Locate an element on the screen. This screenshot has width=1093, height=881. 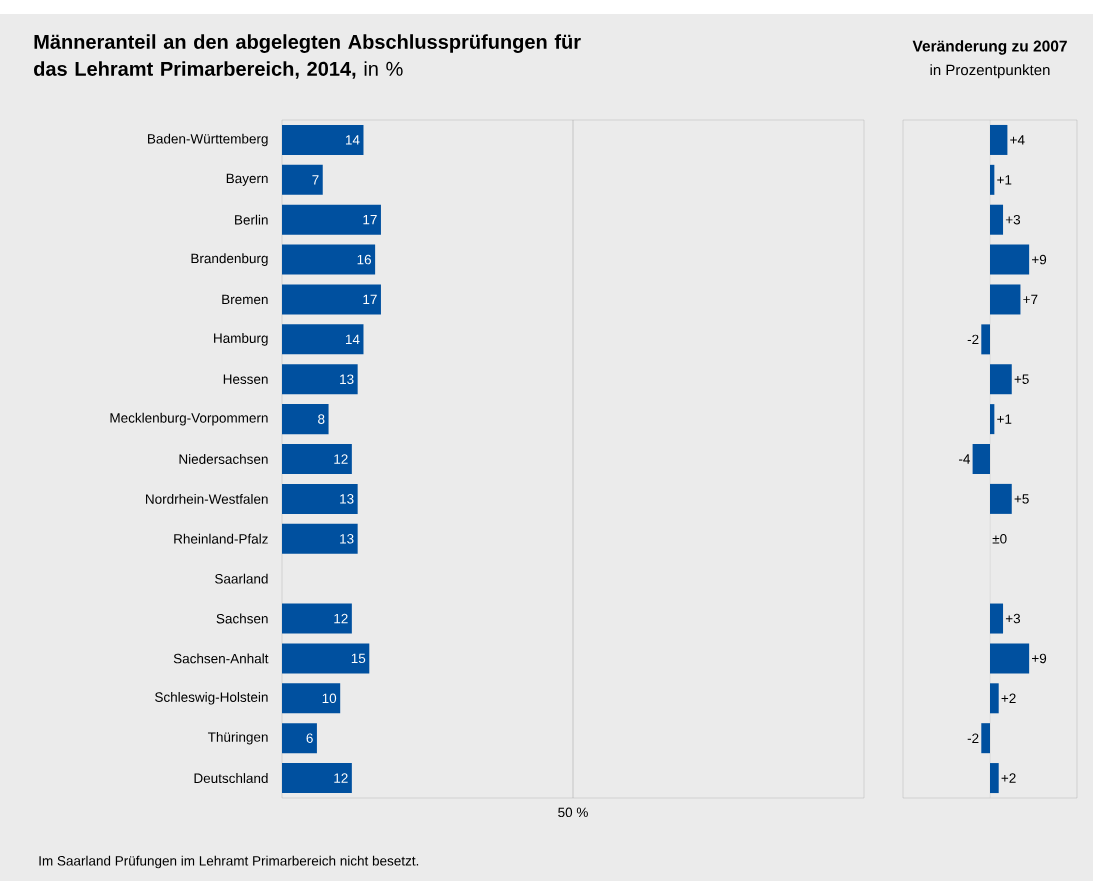
text: Im Saarland Prüfungen im Lehramt Primarbereich nicht besetzt. is located at coordinates (229, 862).